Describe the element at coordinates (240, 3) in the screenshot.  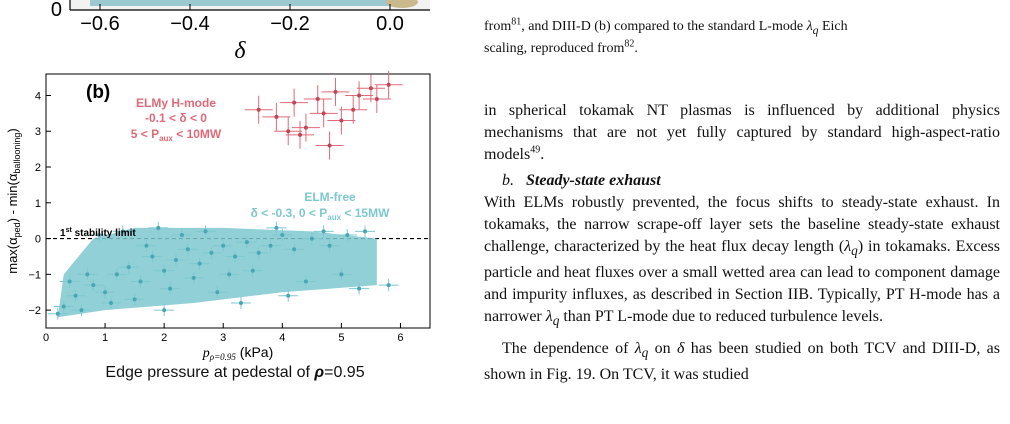
I see `panel-a-data-remnant` at that location.